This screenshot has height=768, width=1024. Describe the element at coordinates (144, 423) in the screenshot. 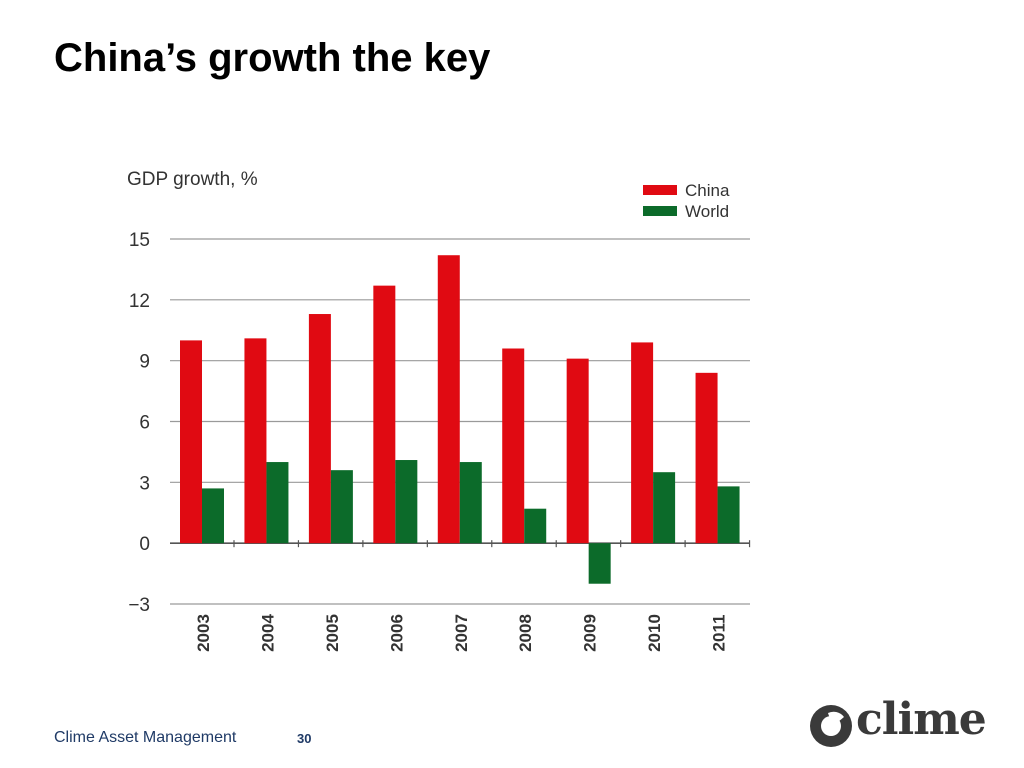

I see `y-tick-label: 6` at that location.